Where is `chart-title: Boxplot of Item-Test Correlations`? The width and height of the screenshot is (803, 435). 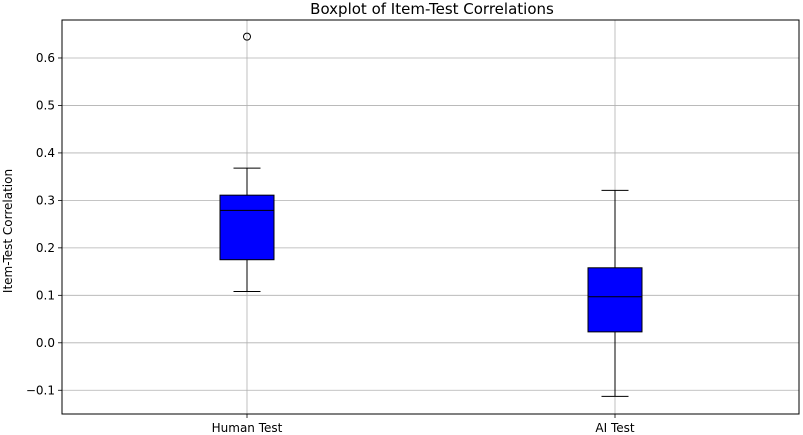 chart-title: Boxplot of Item-Test Correlations is located at coordinates (432, 9).